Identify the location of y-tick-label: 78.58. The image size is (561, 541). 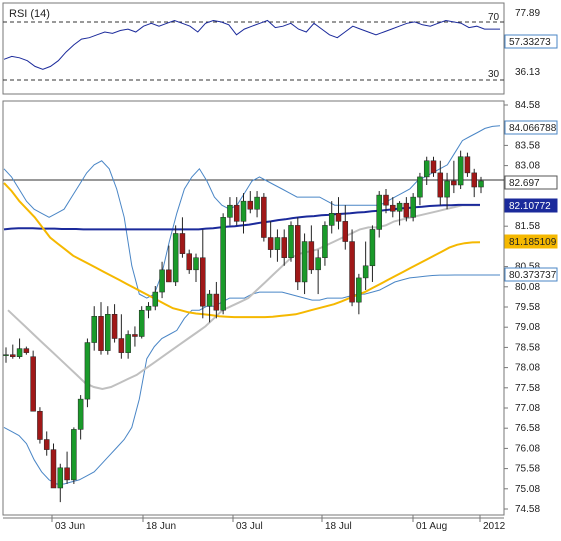
(527, 347).